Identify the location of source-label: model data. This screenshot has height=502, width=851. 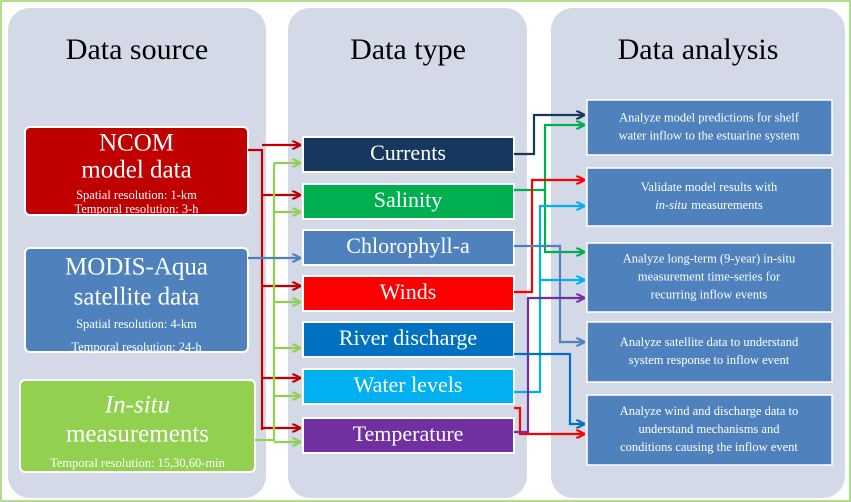
(136, 170).